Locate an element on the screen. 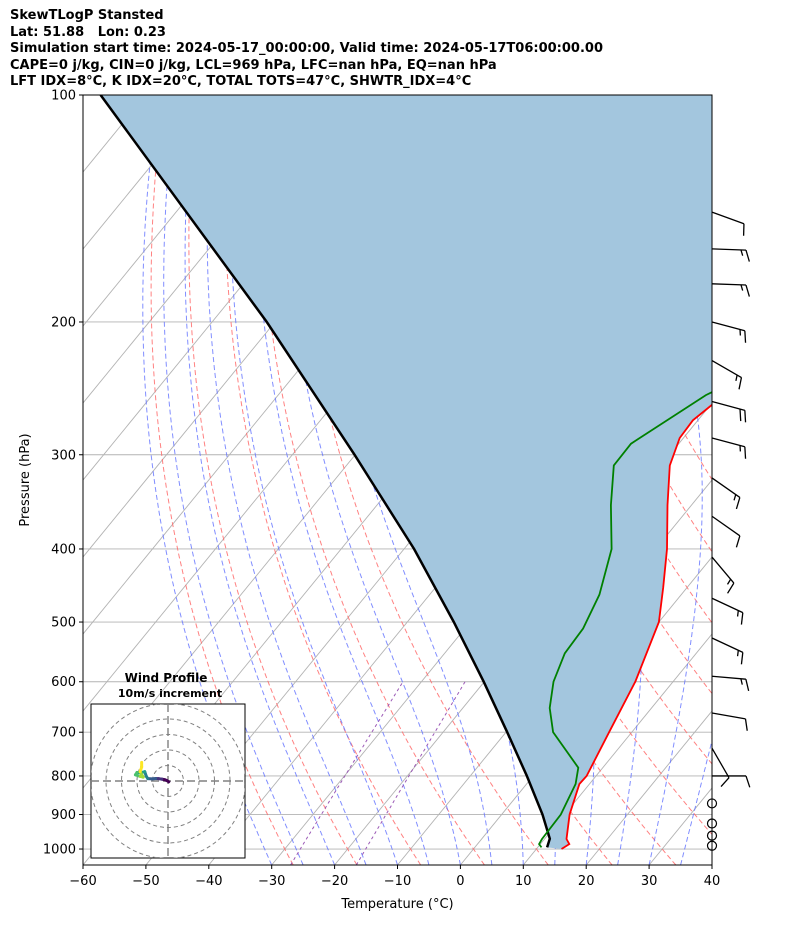 The image size is (794, 937). x-tick-label: 40 is located at coordinates (712, 881).